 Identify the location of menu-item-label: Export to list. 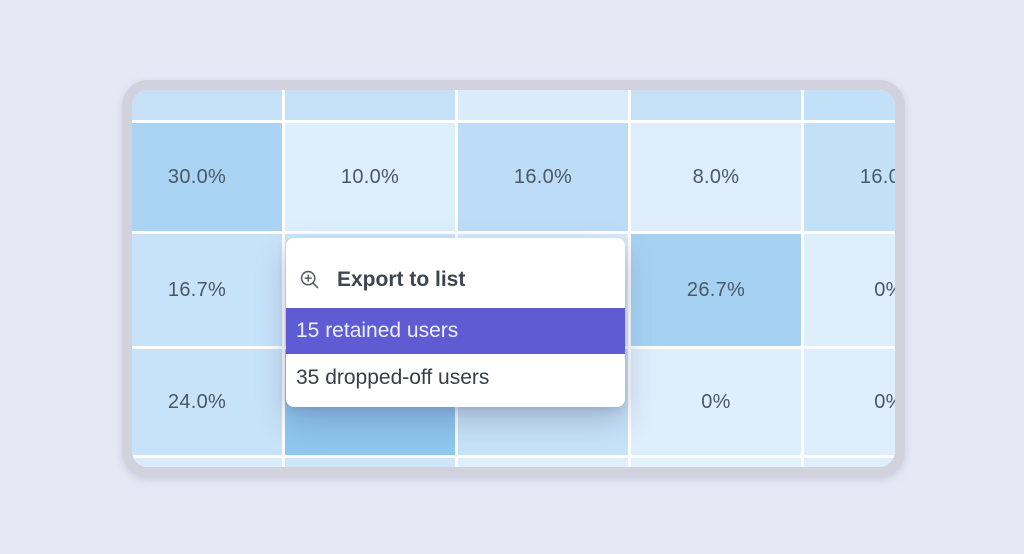
(401, 279).